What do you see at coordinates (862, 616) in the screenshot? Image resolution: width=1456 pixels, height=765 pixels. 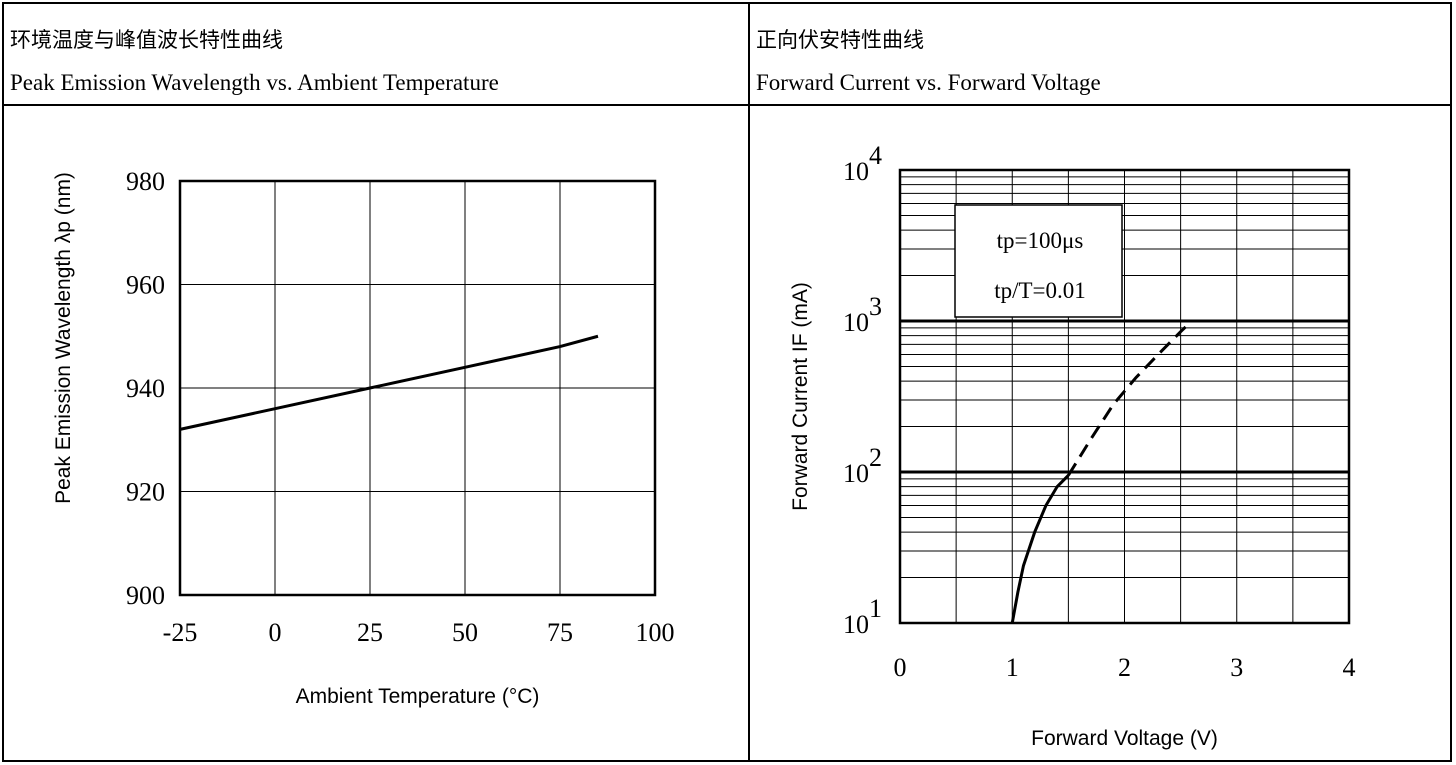 I see `y-tick-label: 10¹` at bounding box center [862, 616].